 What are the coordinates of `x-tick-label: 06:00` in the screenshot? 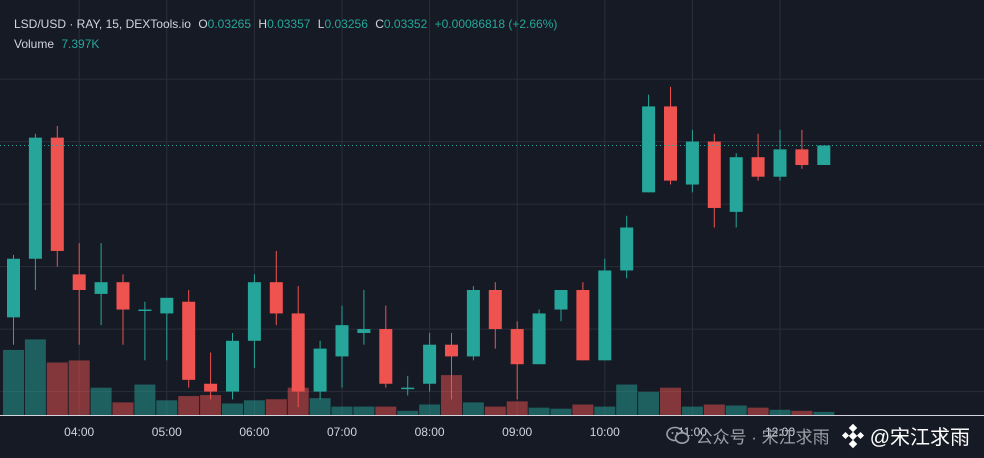 It's located at (254, 432).